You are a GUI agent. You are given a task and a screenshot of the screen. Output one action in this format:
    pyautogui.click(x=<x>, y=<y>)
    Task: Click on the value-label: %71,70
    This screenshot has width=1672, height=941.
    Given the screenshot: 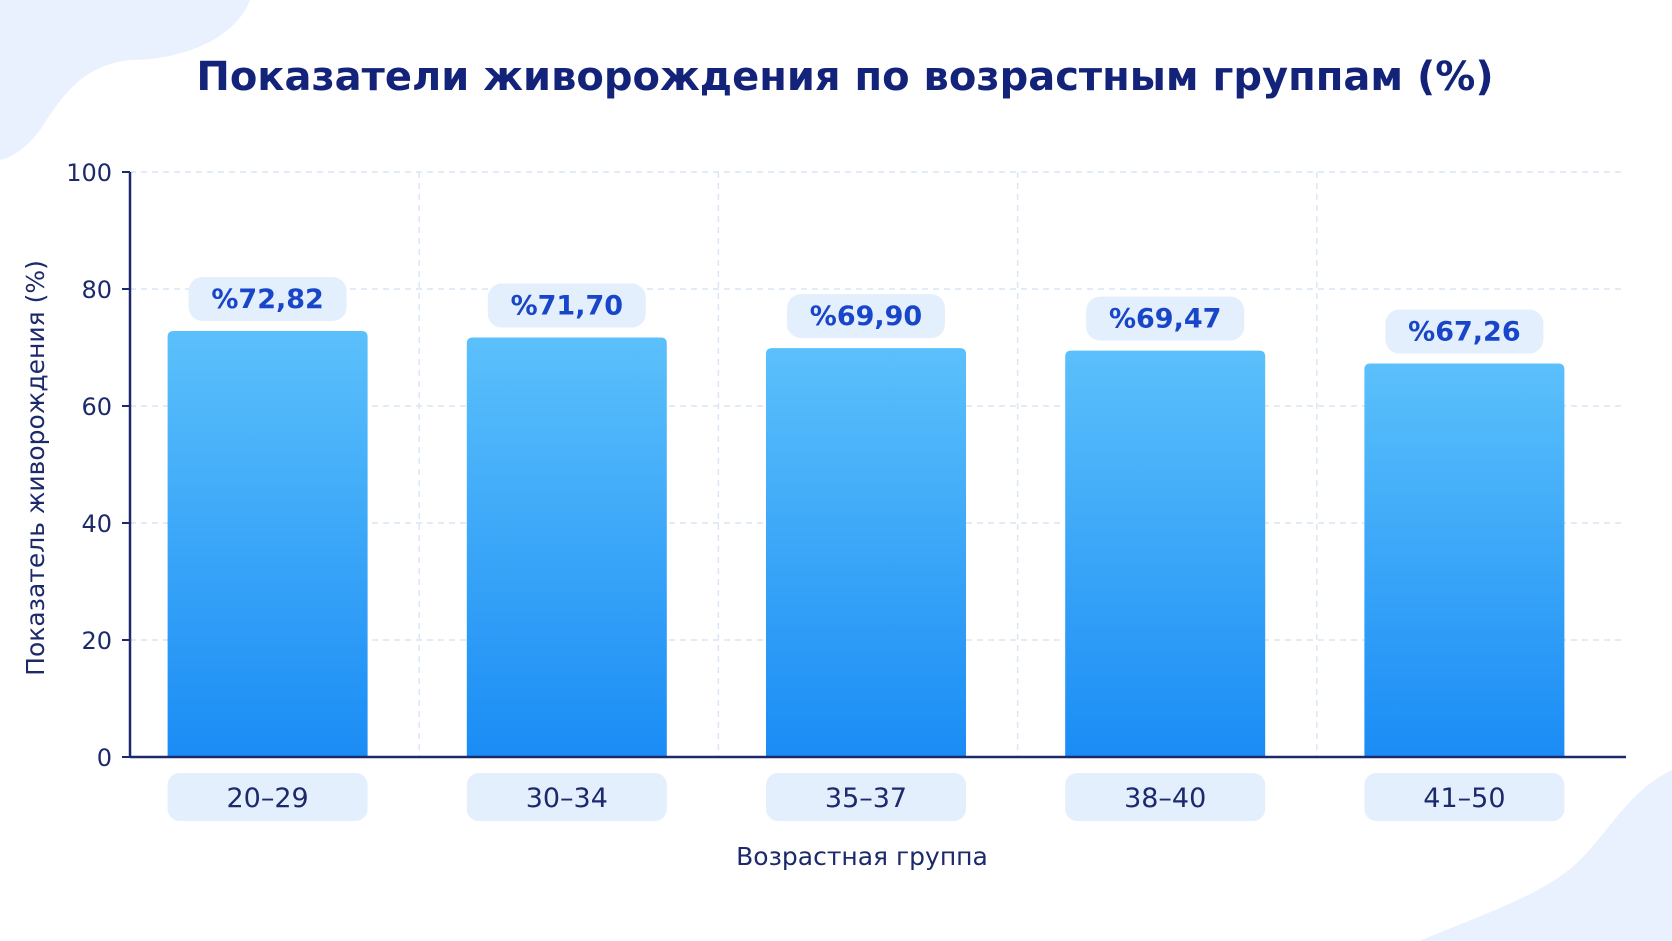 What is the action you would take?
    pyautogui.click(x=567, y=306)
    